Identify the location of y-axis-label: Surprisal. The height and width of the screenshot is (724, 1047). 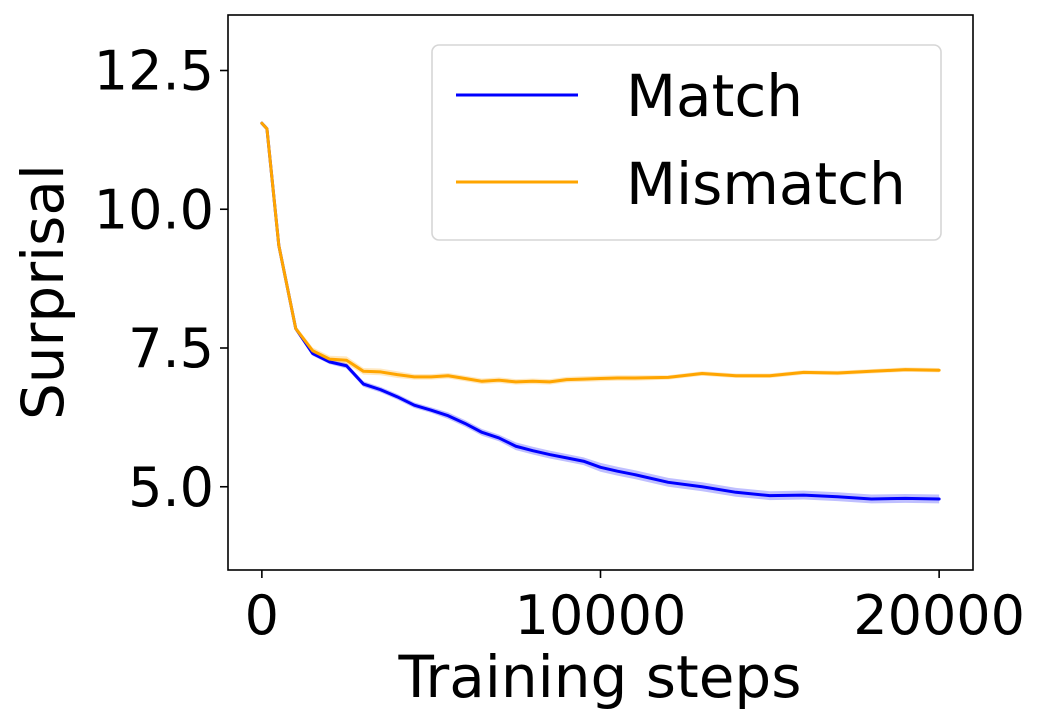
(43, 292).